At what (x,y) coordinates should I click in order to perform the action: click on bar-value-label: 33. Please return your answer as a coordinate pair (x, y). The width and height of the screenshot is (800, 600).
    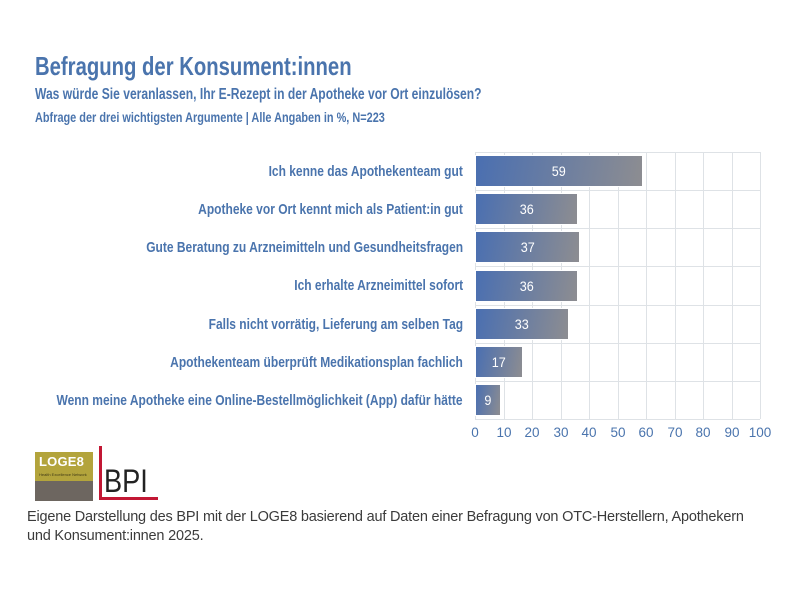
    Looking at the image, I should click on (522, 324).